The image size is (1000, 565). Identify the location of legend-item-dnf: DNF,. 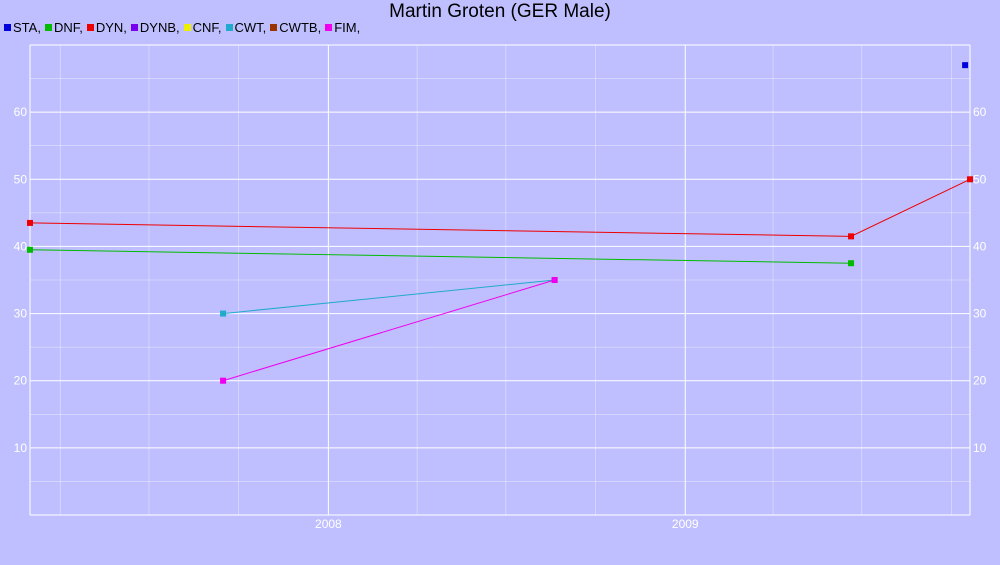
(63, 27).